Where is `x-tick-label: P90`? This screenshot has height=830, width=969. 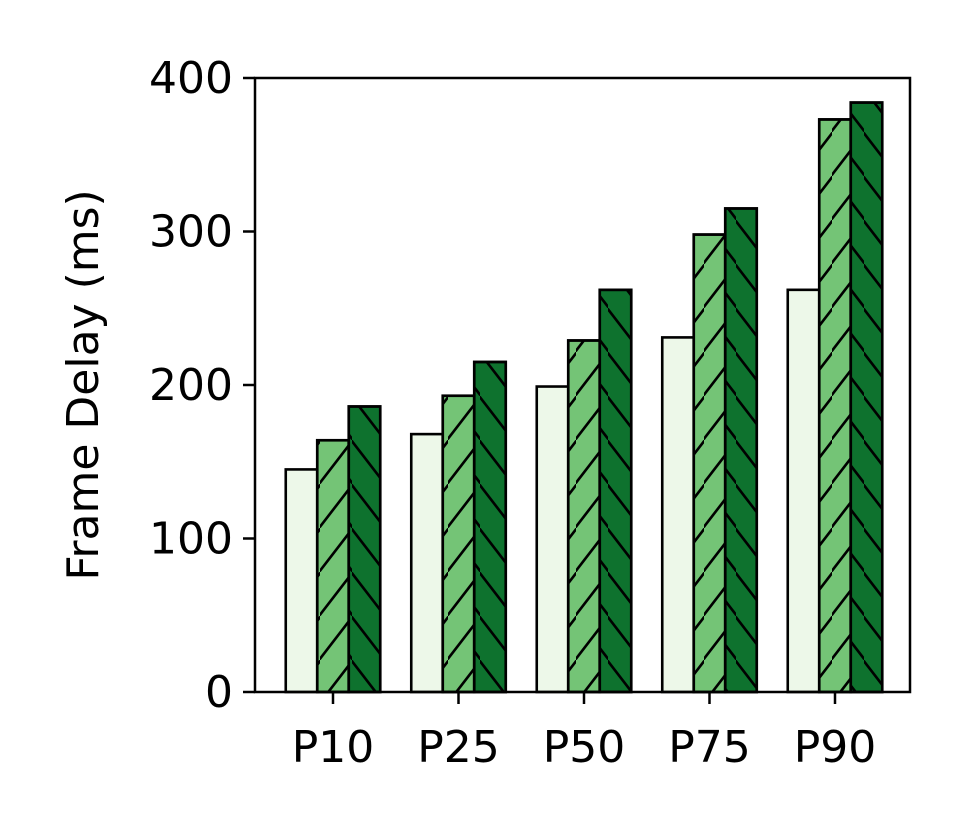 x-tick-label: P90 is located at coordinates (835, 747).